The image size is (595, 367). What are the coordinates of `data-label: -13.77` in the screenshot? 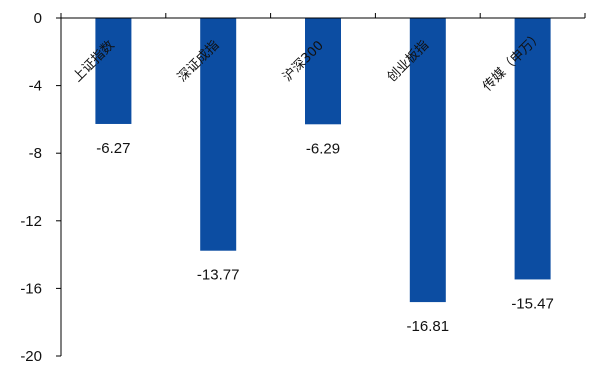 It's located at (218, 275).